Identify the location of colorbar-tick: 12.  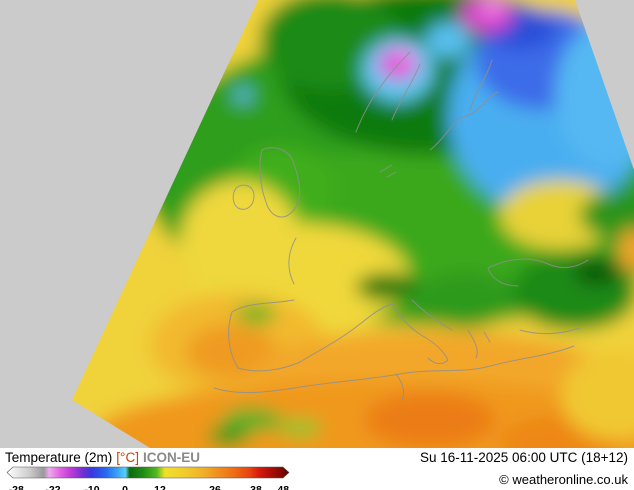
(160, 487).